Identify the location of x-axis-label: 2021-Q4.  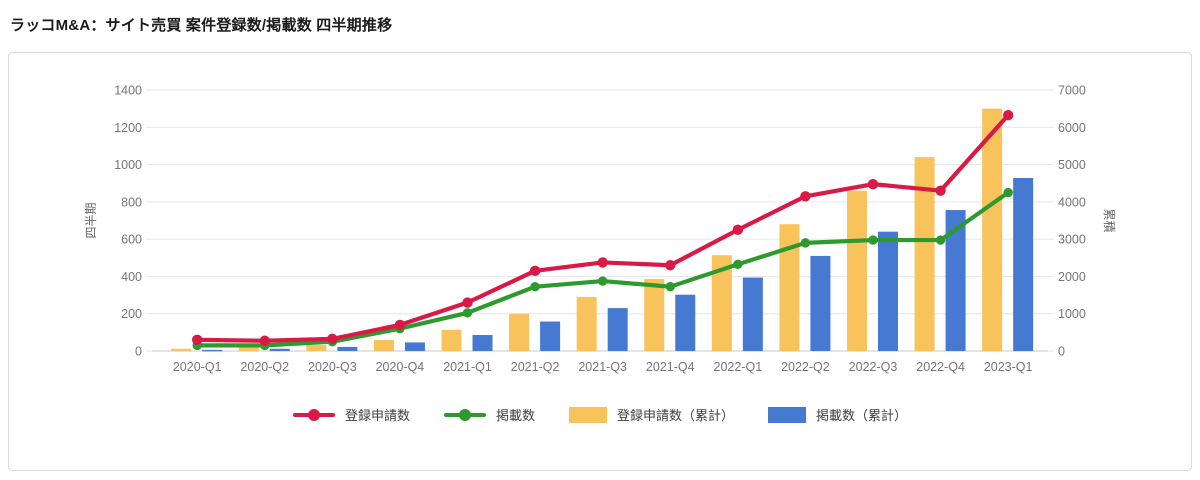
(670, 367).